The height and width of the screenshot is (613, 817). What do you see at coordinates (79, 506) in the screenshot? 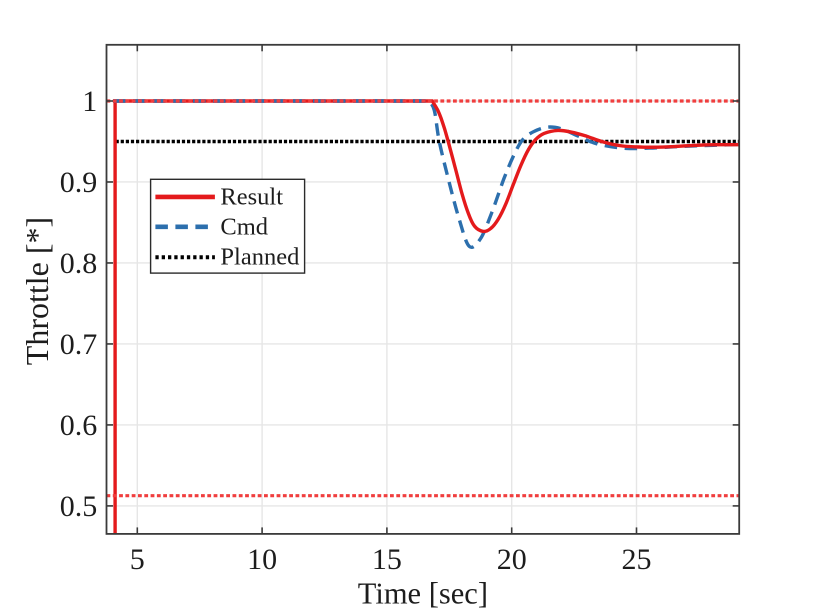
I see `svg-text: 0.5` at bounding box center [79, 506].